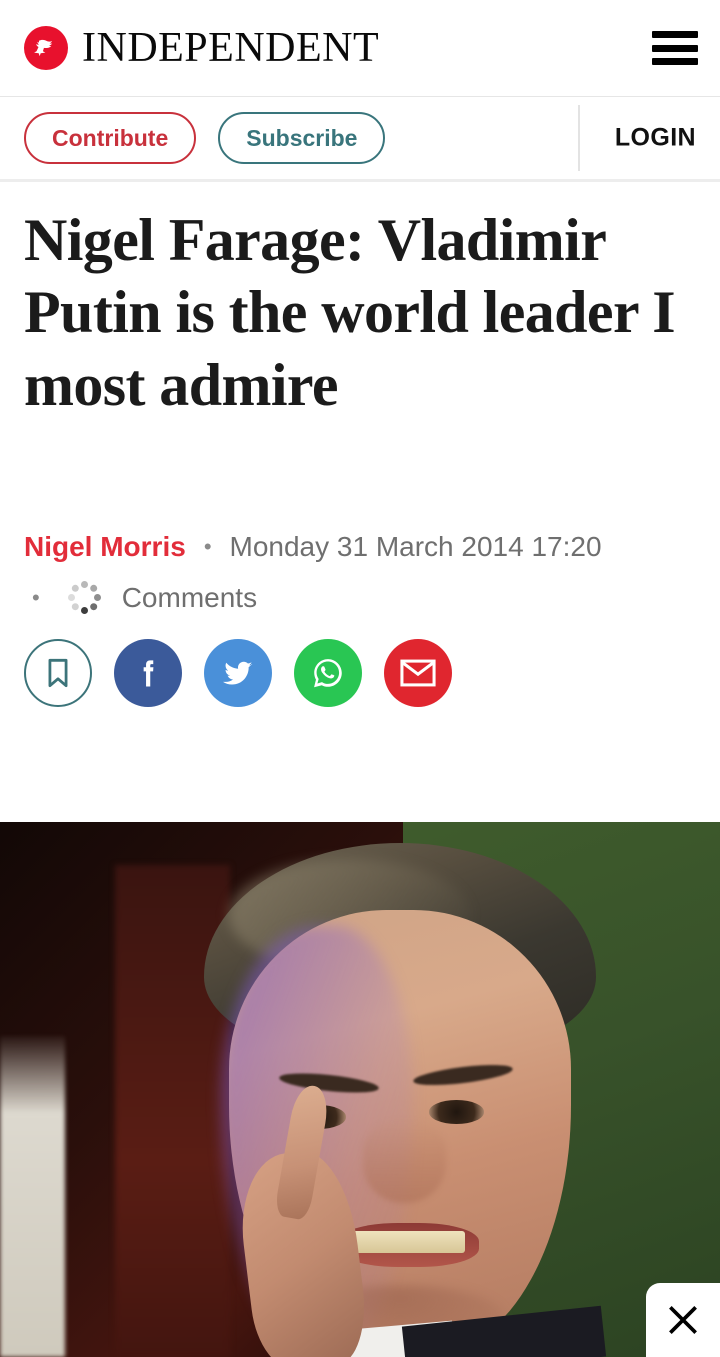 Image resolution: width=720 pixels, height=1357 pixels. What do you see at coordinates (238, 672) in the screenshot?
I see `twitter-icon` at bounding box center [238, 672].